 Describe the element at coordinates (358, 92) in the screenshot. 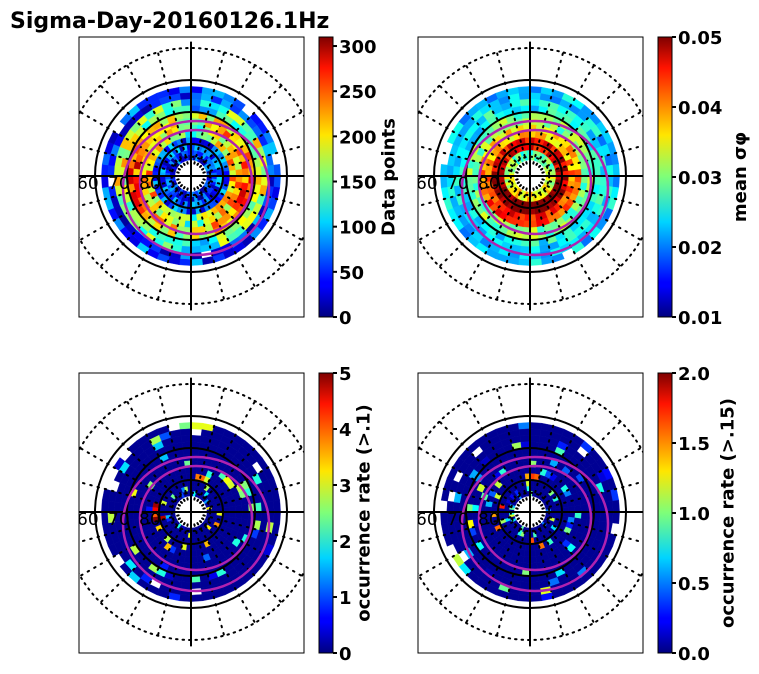

I see `colorbar-tick-label: 250` at that location.